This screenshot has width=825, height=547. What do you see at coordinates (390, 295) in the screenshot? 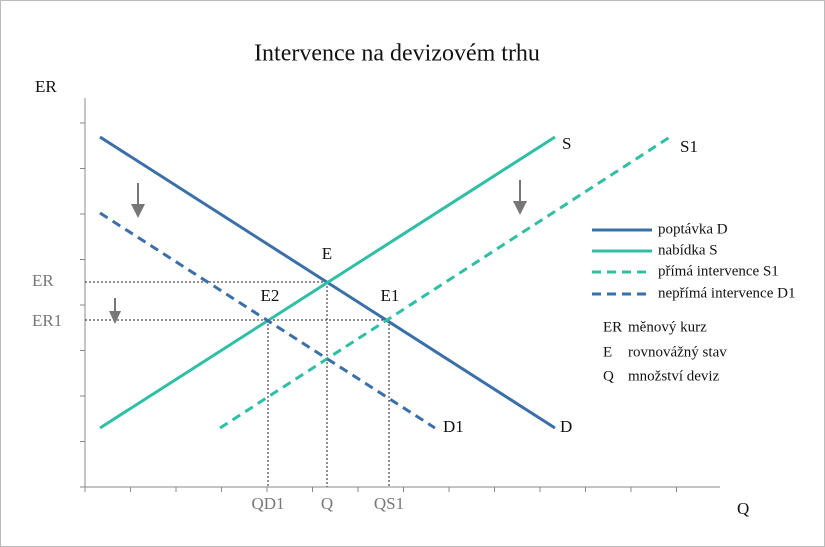
I see `point-label: E1` at bounding box center [390, 295].